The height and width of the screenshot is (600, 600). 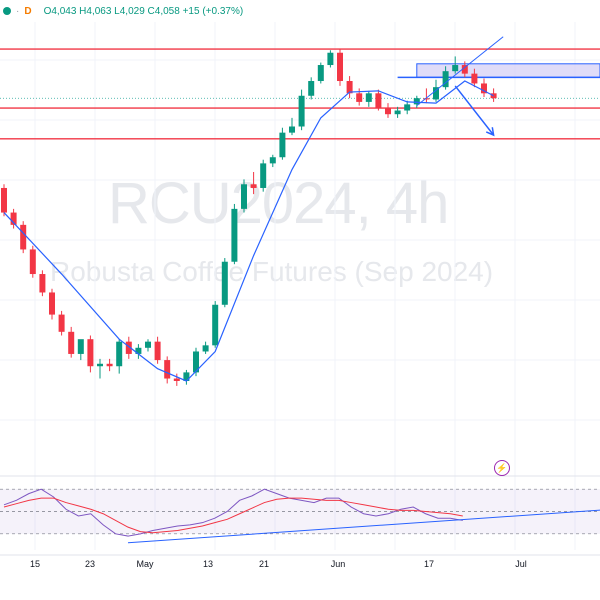 I want to click on rsi-line, so click(x=233, y=512).